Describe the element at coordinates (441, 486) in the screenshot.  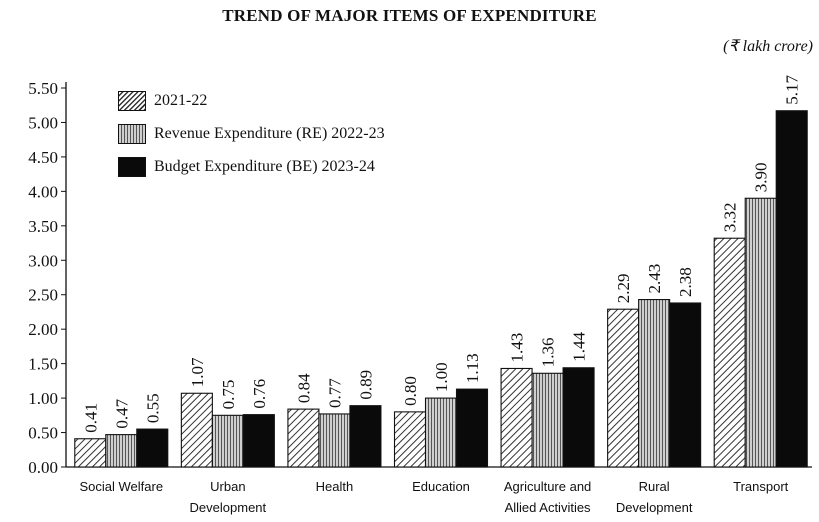
I see `category-label: Education` at that location.